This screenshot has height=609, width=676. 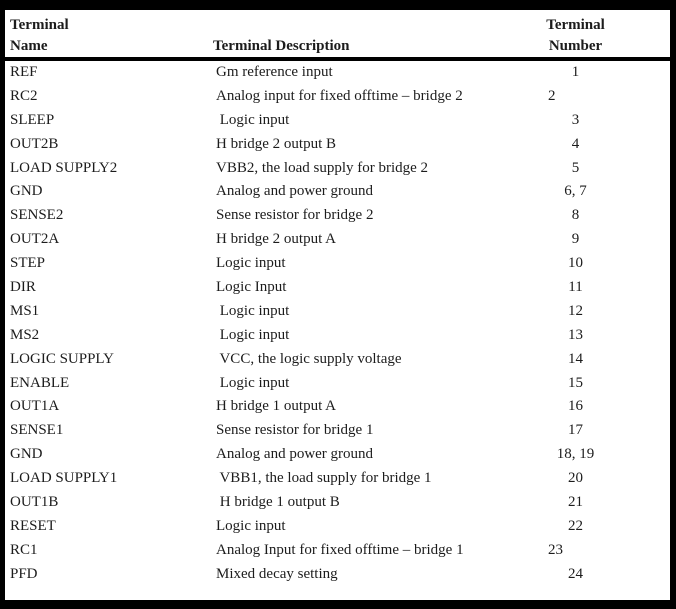 What do you see at coordinates (575, 358) in the screenshot?
I see `terminal-number-cell: 14` at bounding box center [575, 358].